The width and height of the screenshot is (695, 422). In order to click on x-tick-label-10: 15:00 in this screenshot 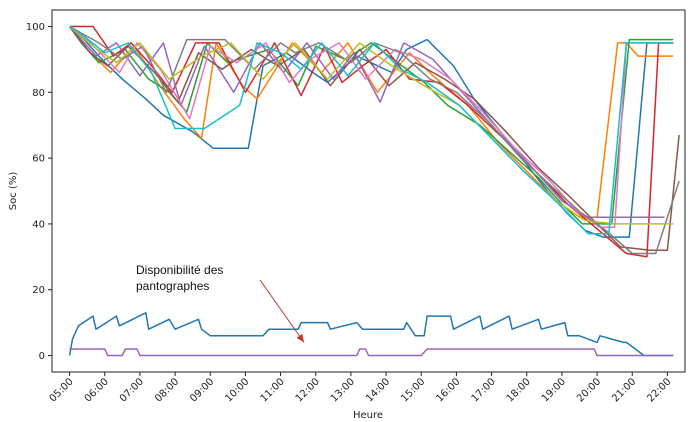, I will do `click(413, 390)`.